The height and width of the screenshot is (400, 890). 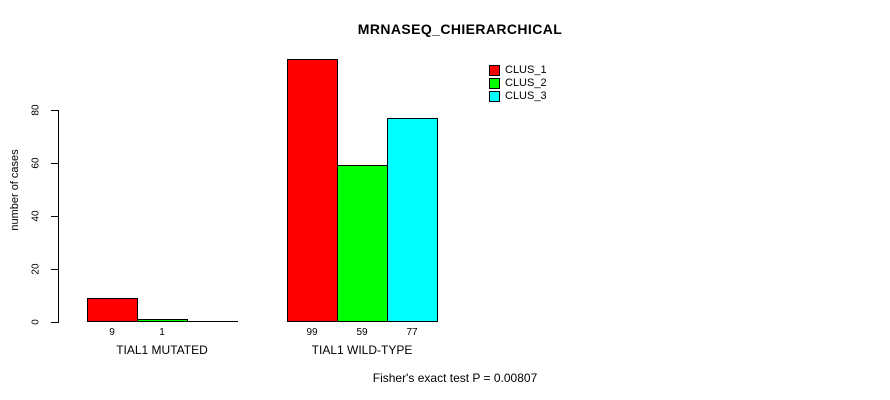 I want to click on legend-item-clus_1: CLUS_1, so click(x=518, y=70).